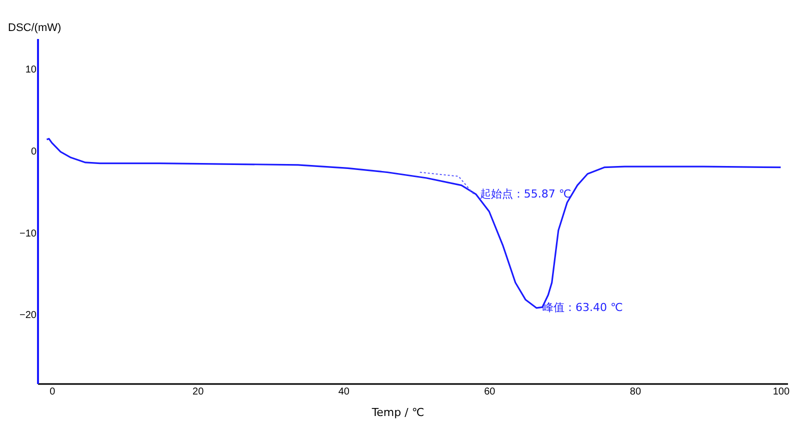  Describe the element at coordinates (198, 392) in the screenshot. I see `x-tick-label: 20` at that location.